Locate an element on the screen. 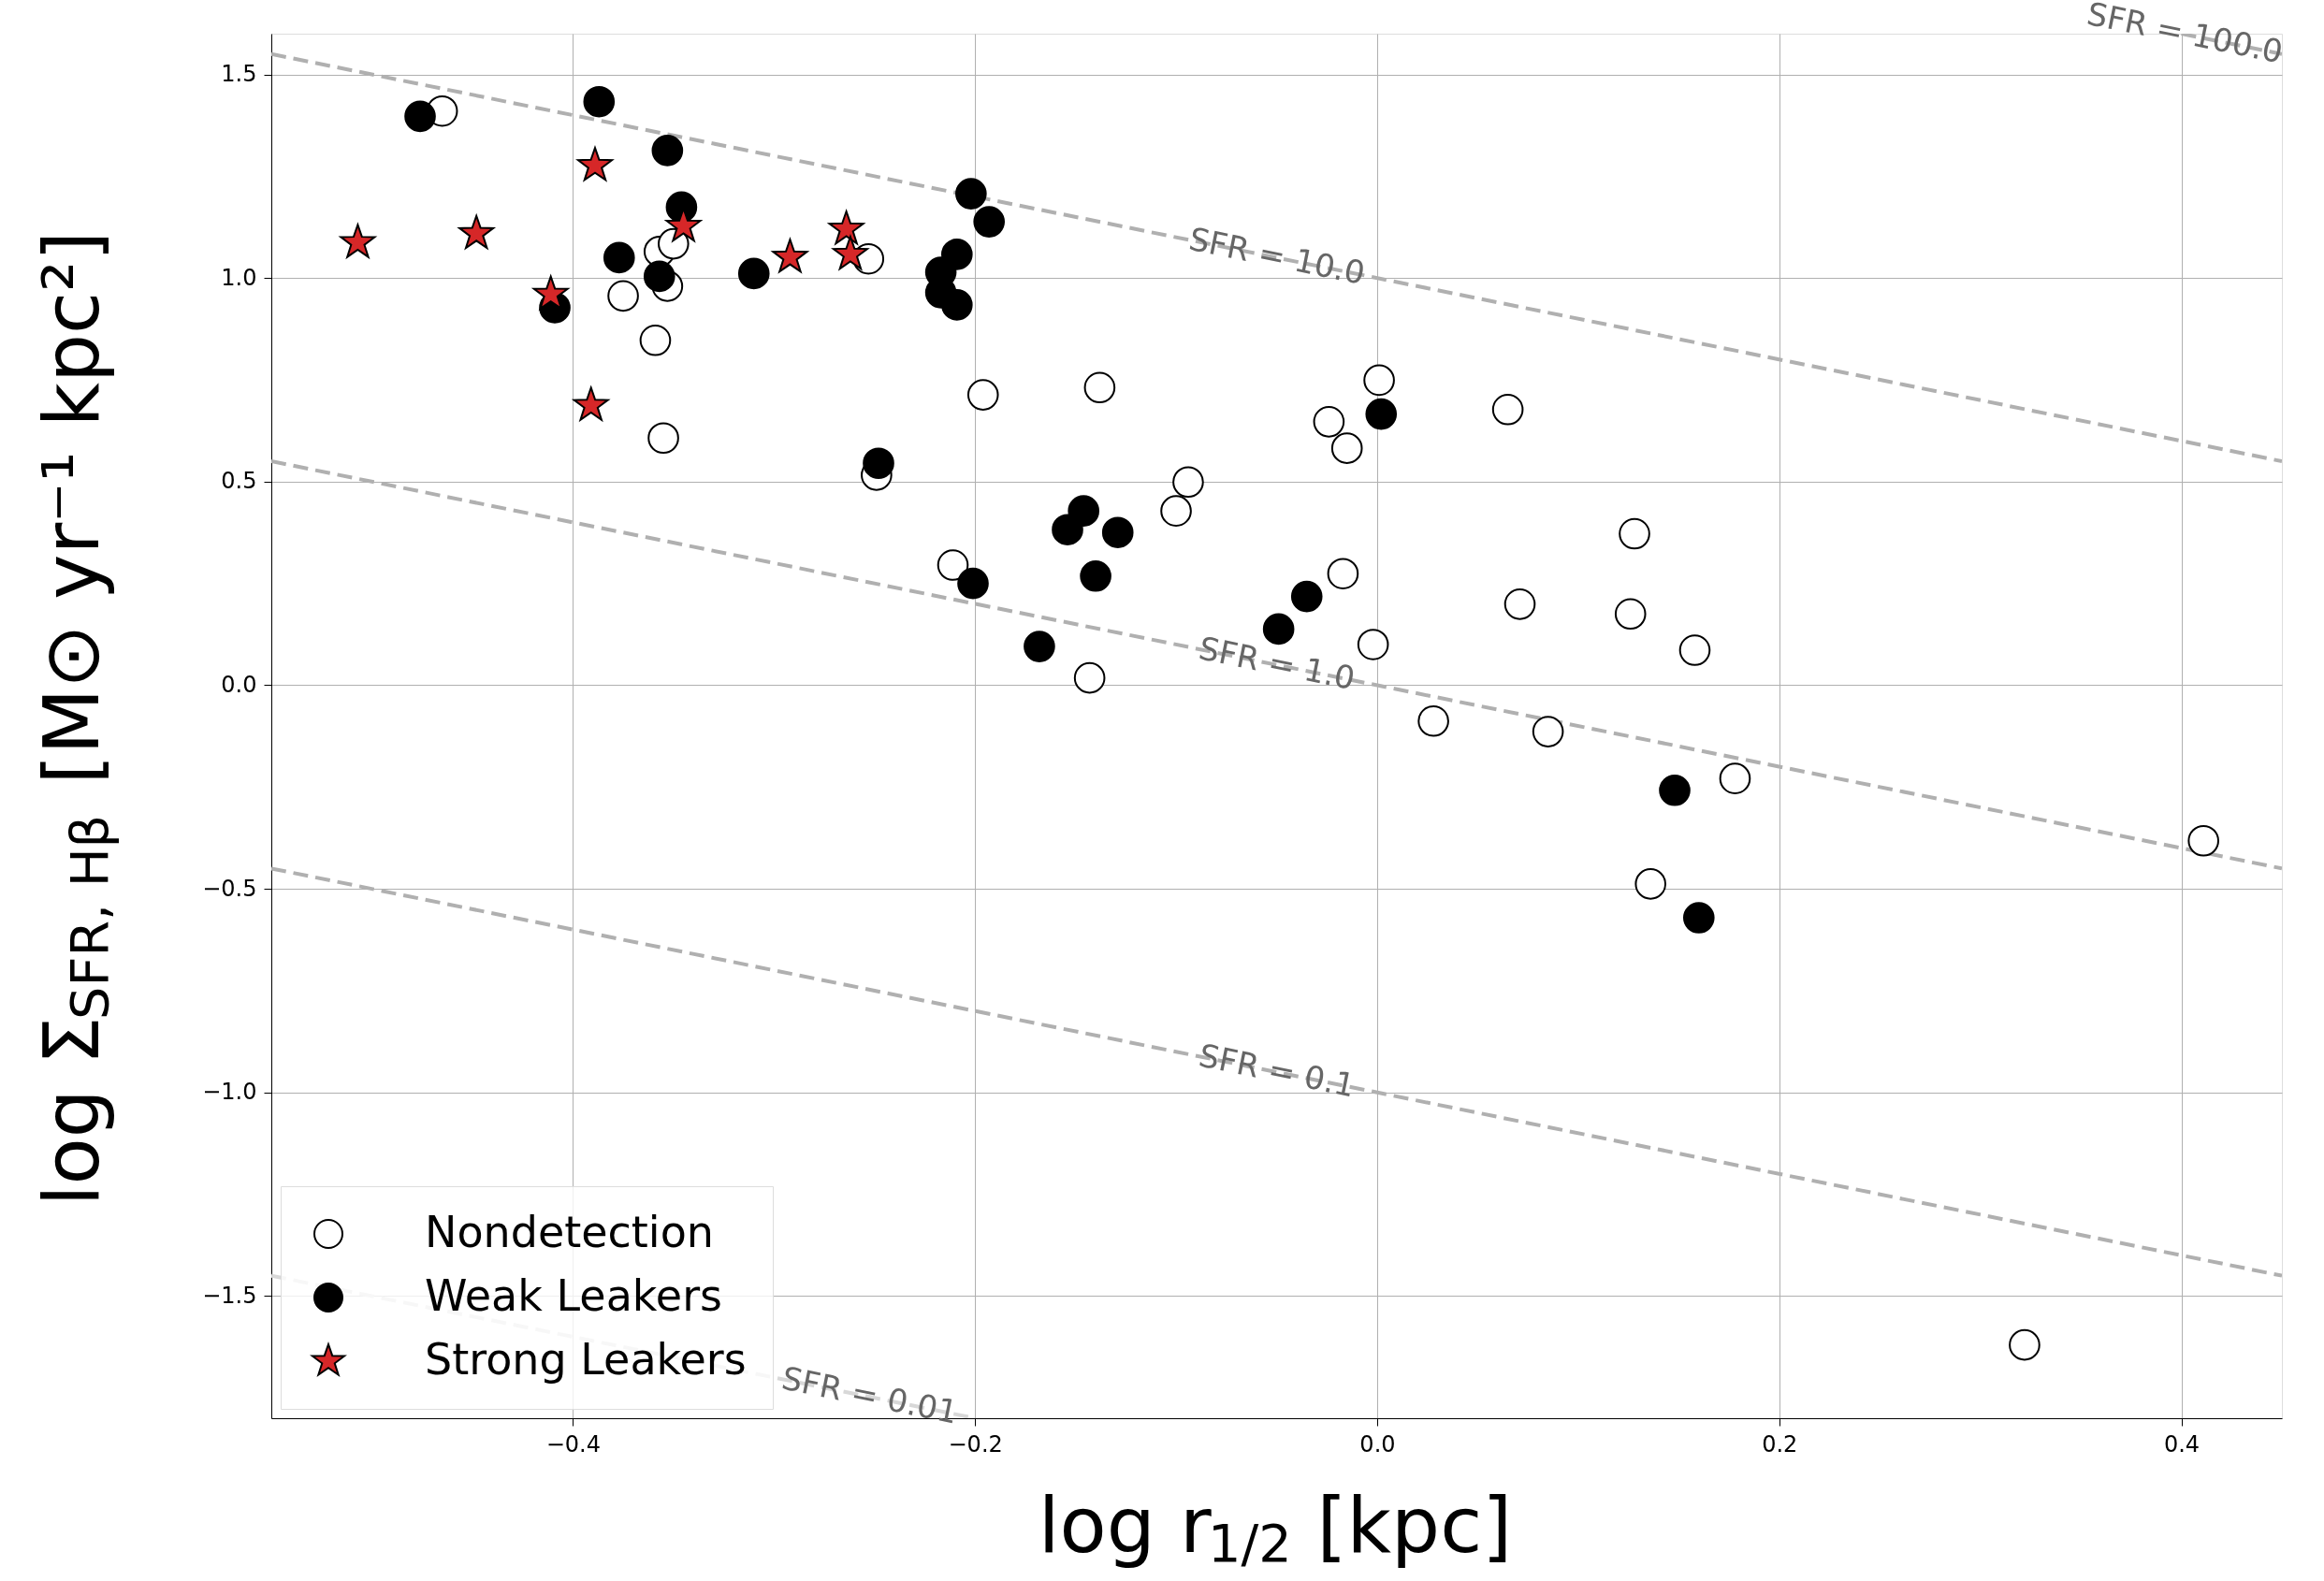  text: SFR = 0.01 is located at coordinates (870, 1394).